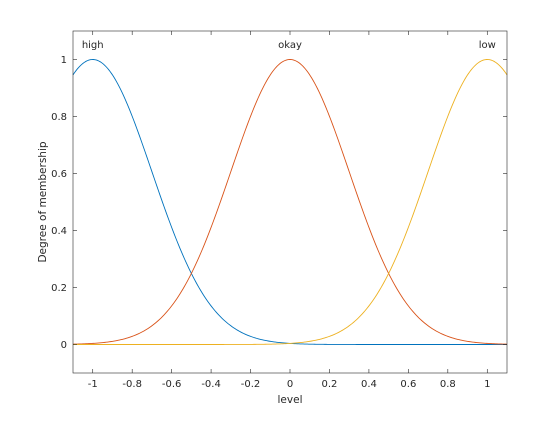 The height and width of the screenshot is (424, 560). I want to click on membership-label-okay: okay, so click(290, 45).